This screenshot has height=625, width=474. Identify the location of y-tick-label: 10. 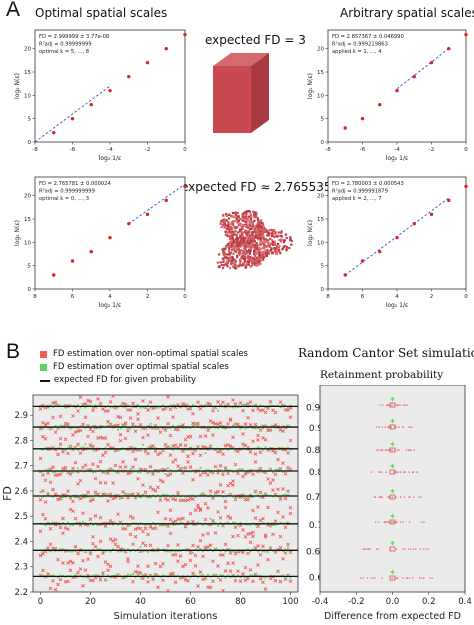
(27, 96).